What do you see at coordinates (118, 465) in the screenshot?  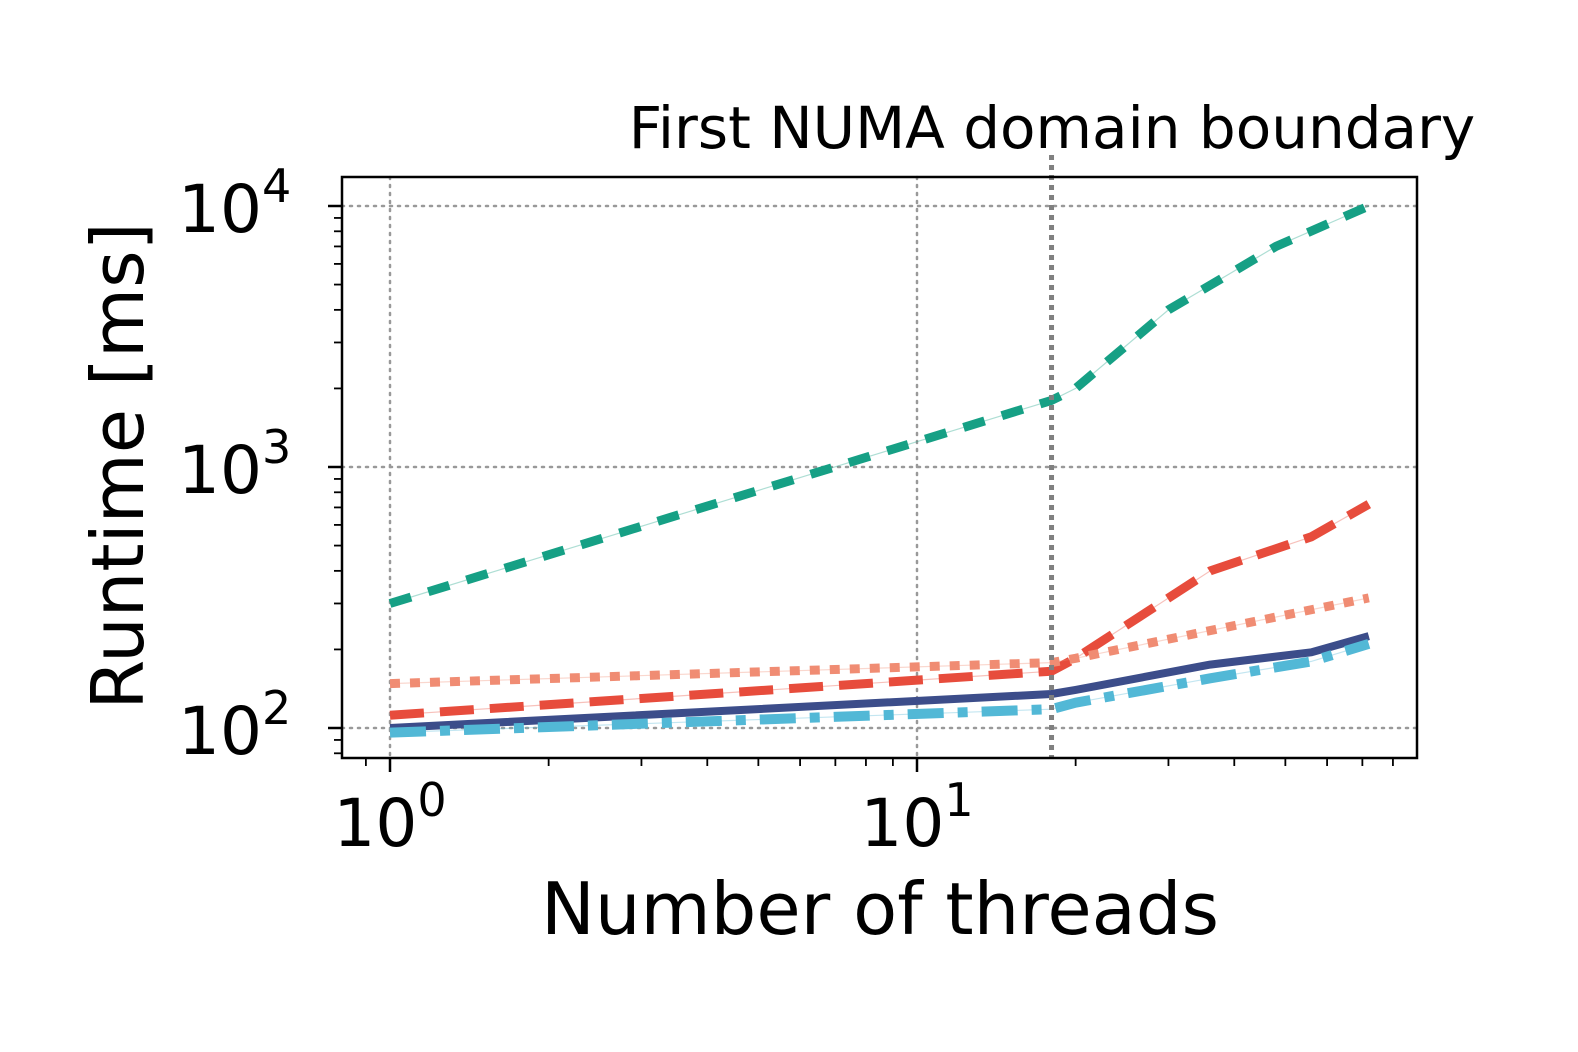 I see `y-axis-label: Runtime [ms]` at bounding box center [118, 465].